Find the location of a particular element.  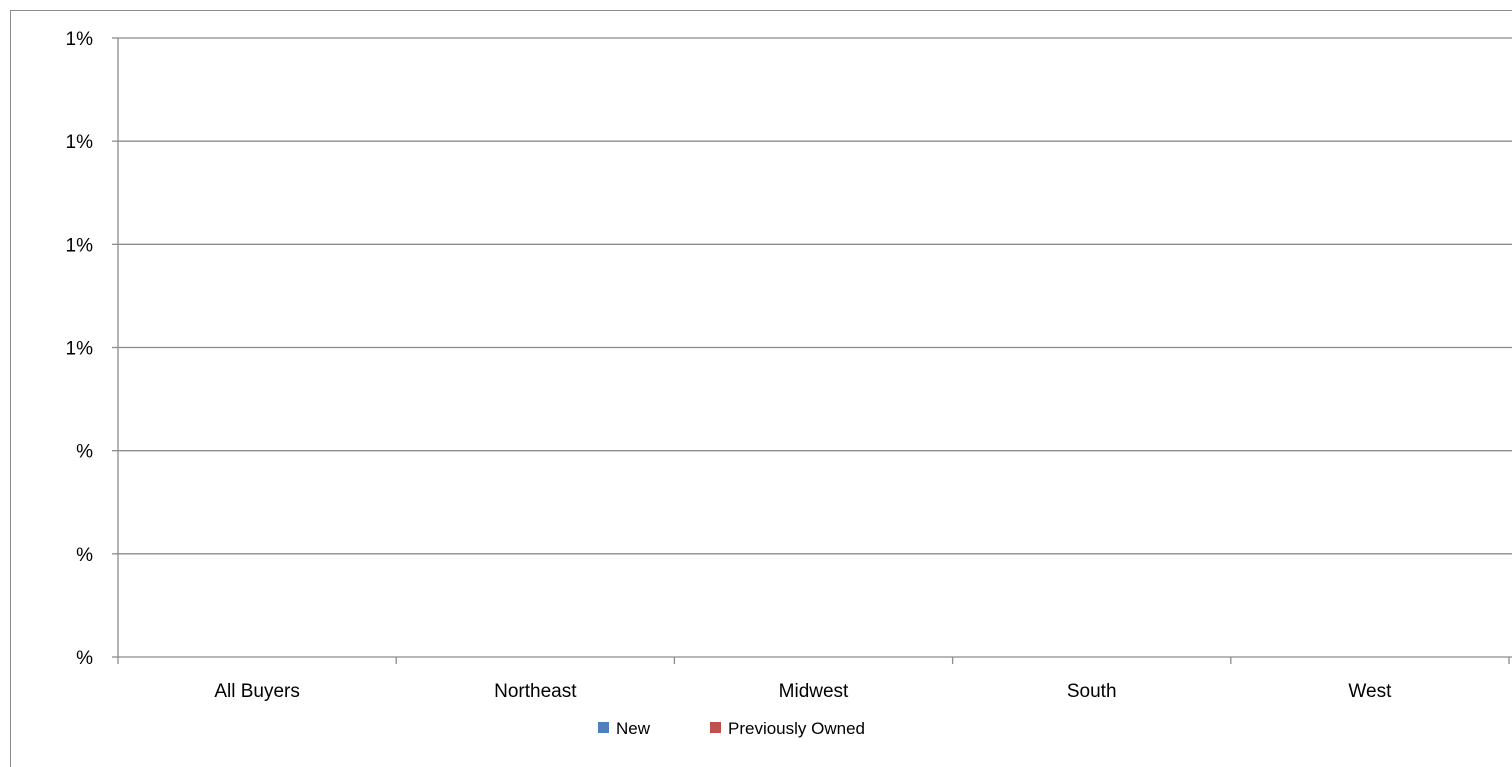

y-axis-tick-labels: %%% 1% 1% 1% 1% is located at coordinates (80, 349).